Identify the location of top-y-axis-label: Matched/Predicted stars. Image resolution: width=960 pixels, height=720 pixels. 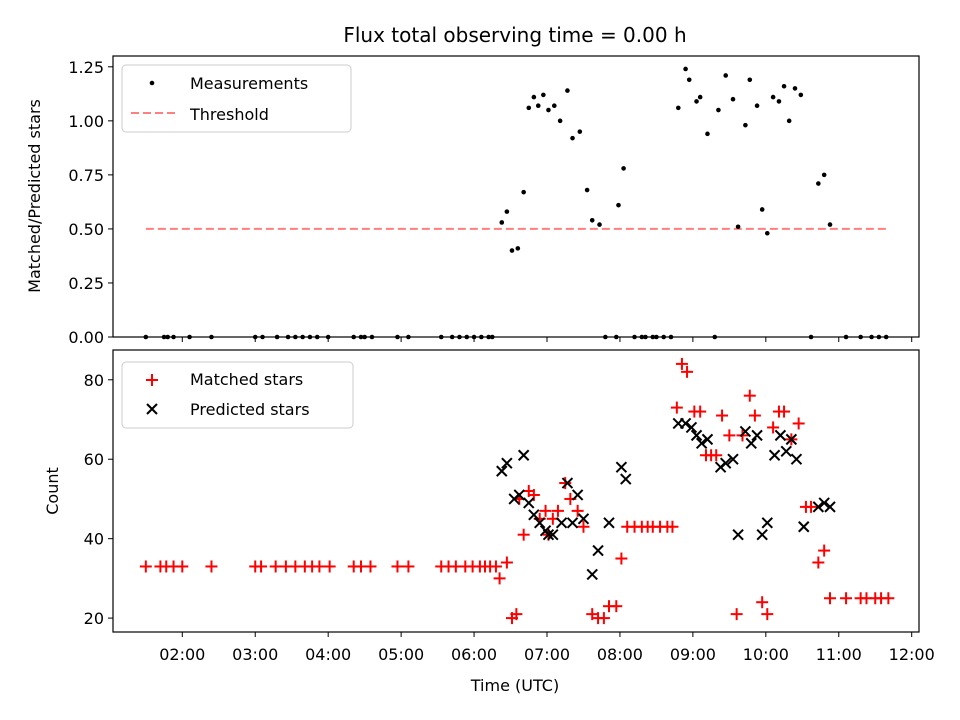
(34, 196).